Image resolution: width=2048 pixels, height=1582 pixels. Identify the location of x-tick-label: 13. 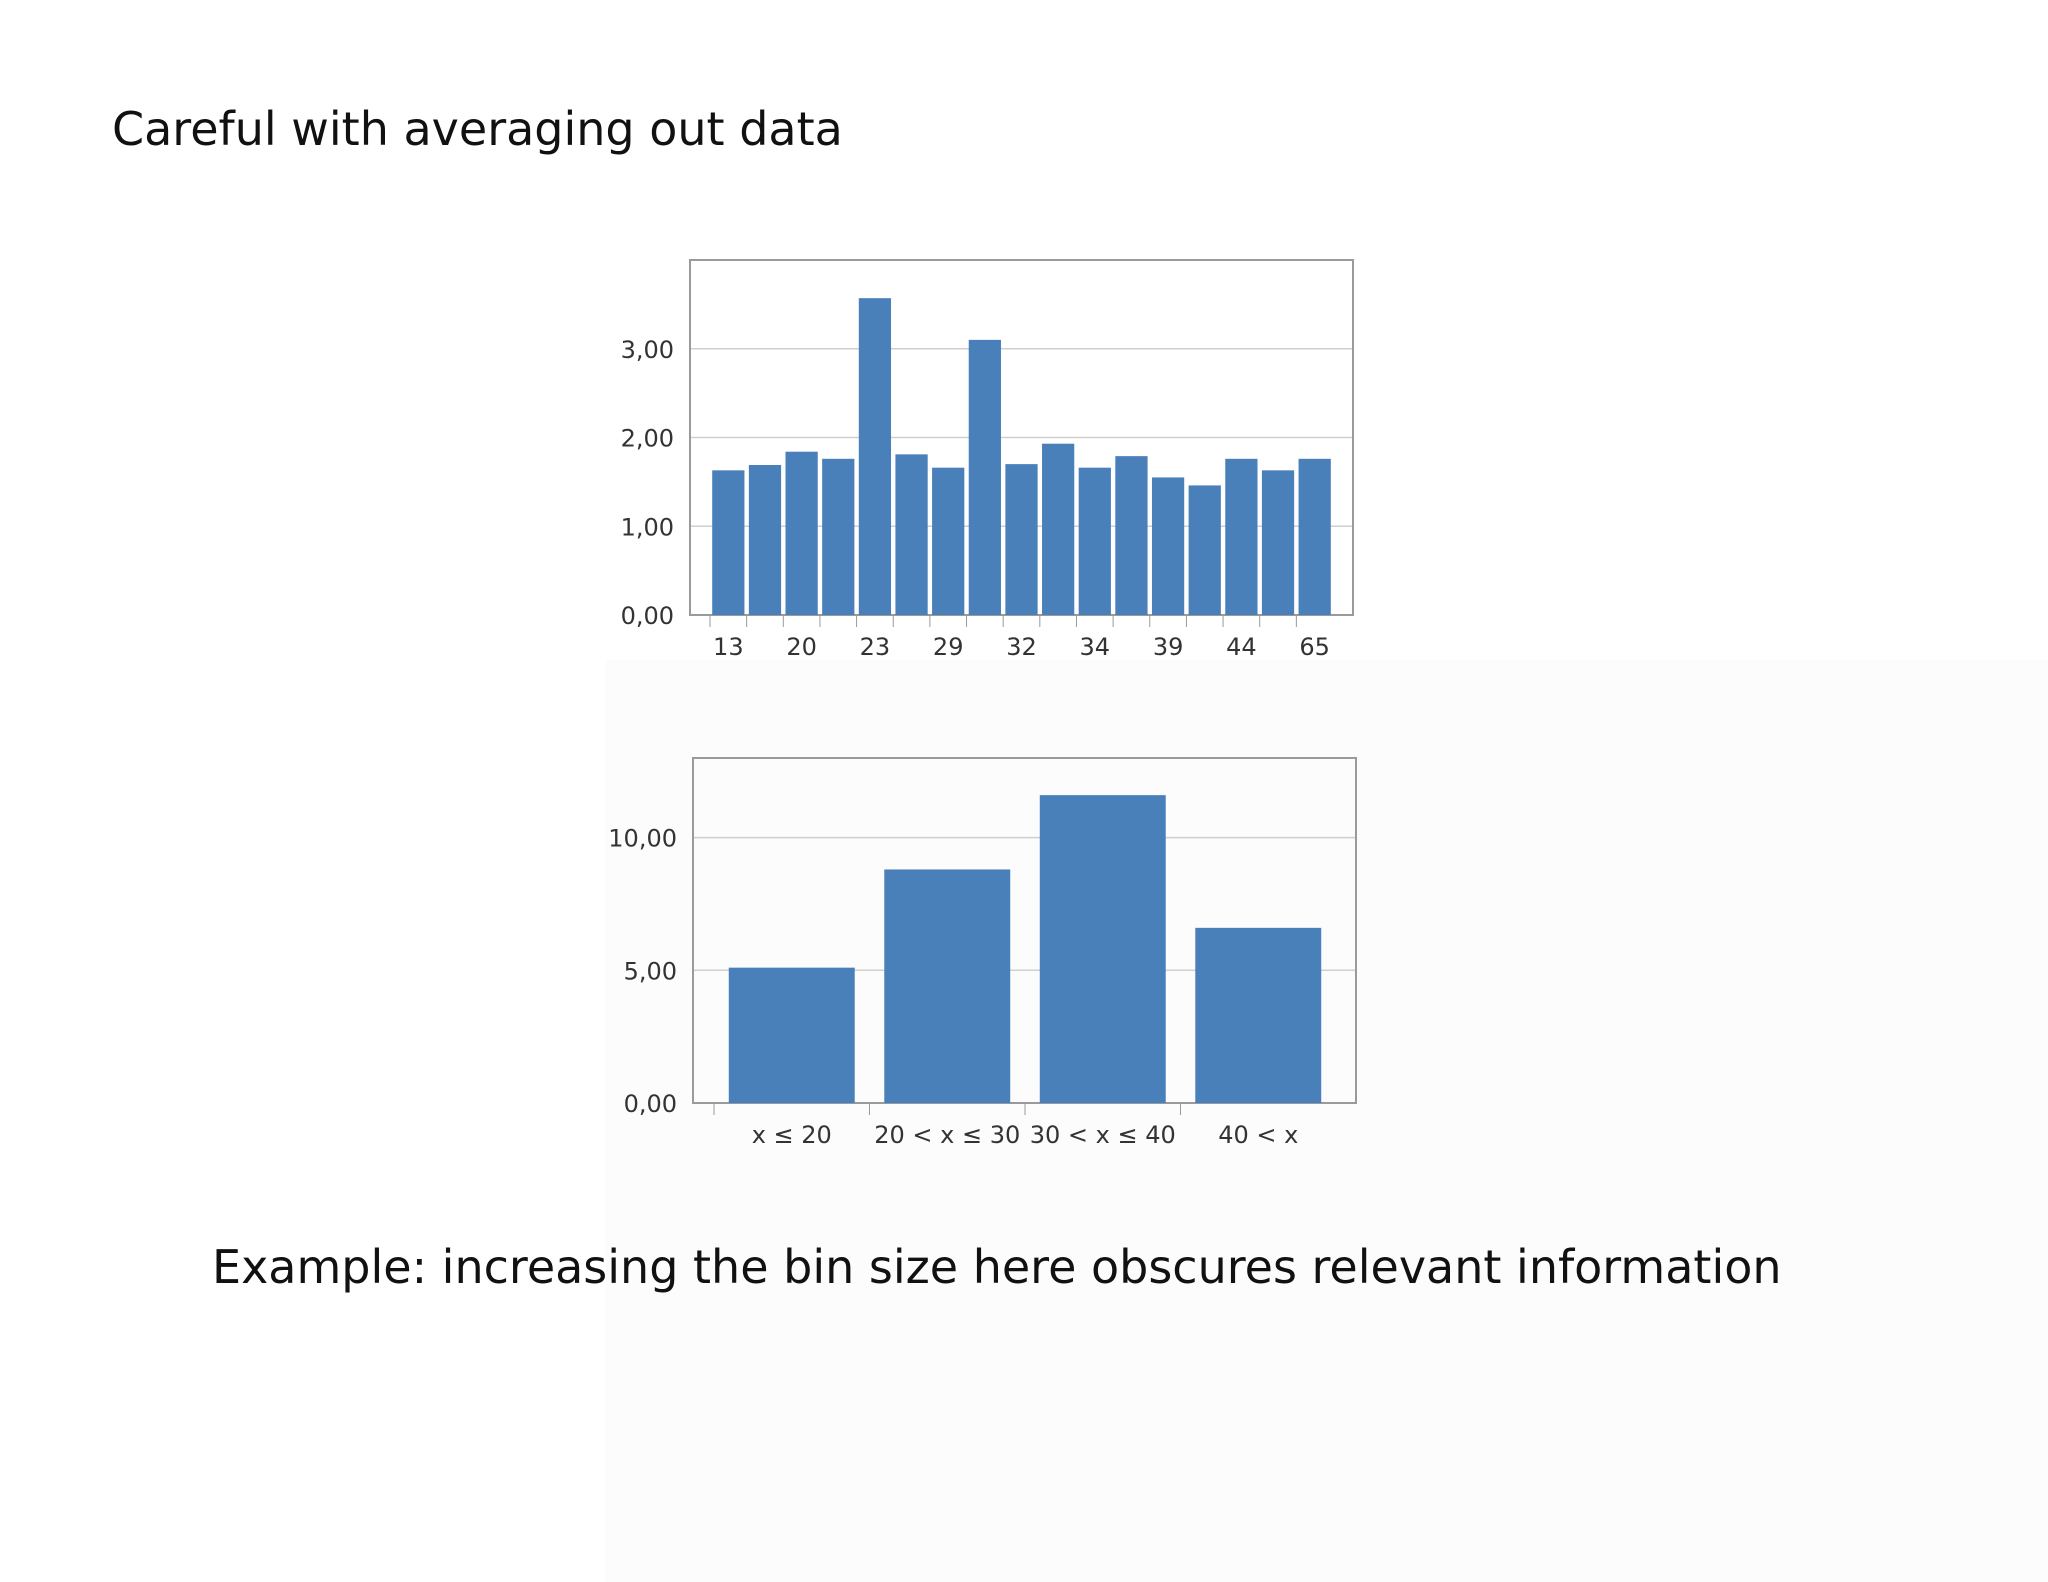
(728, 647).